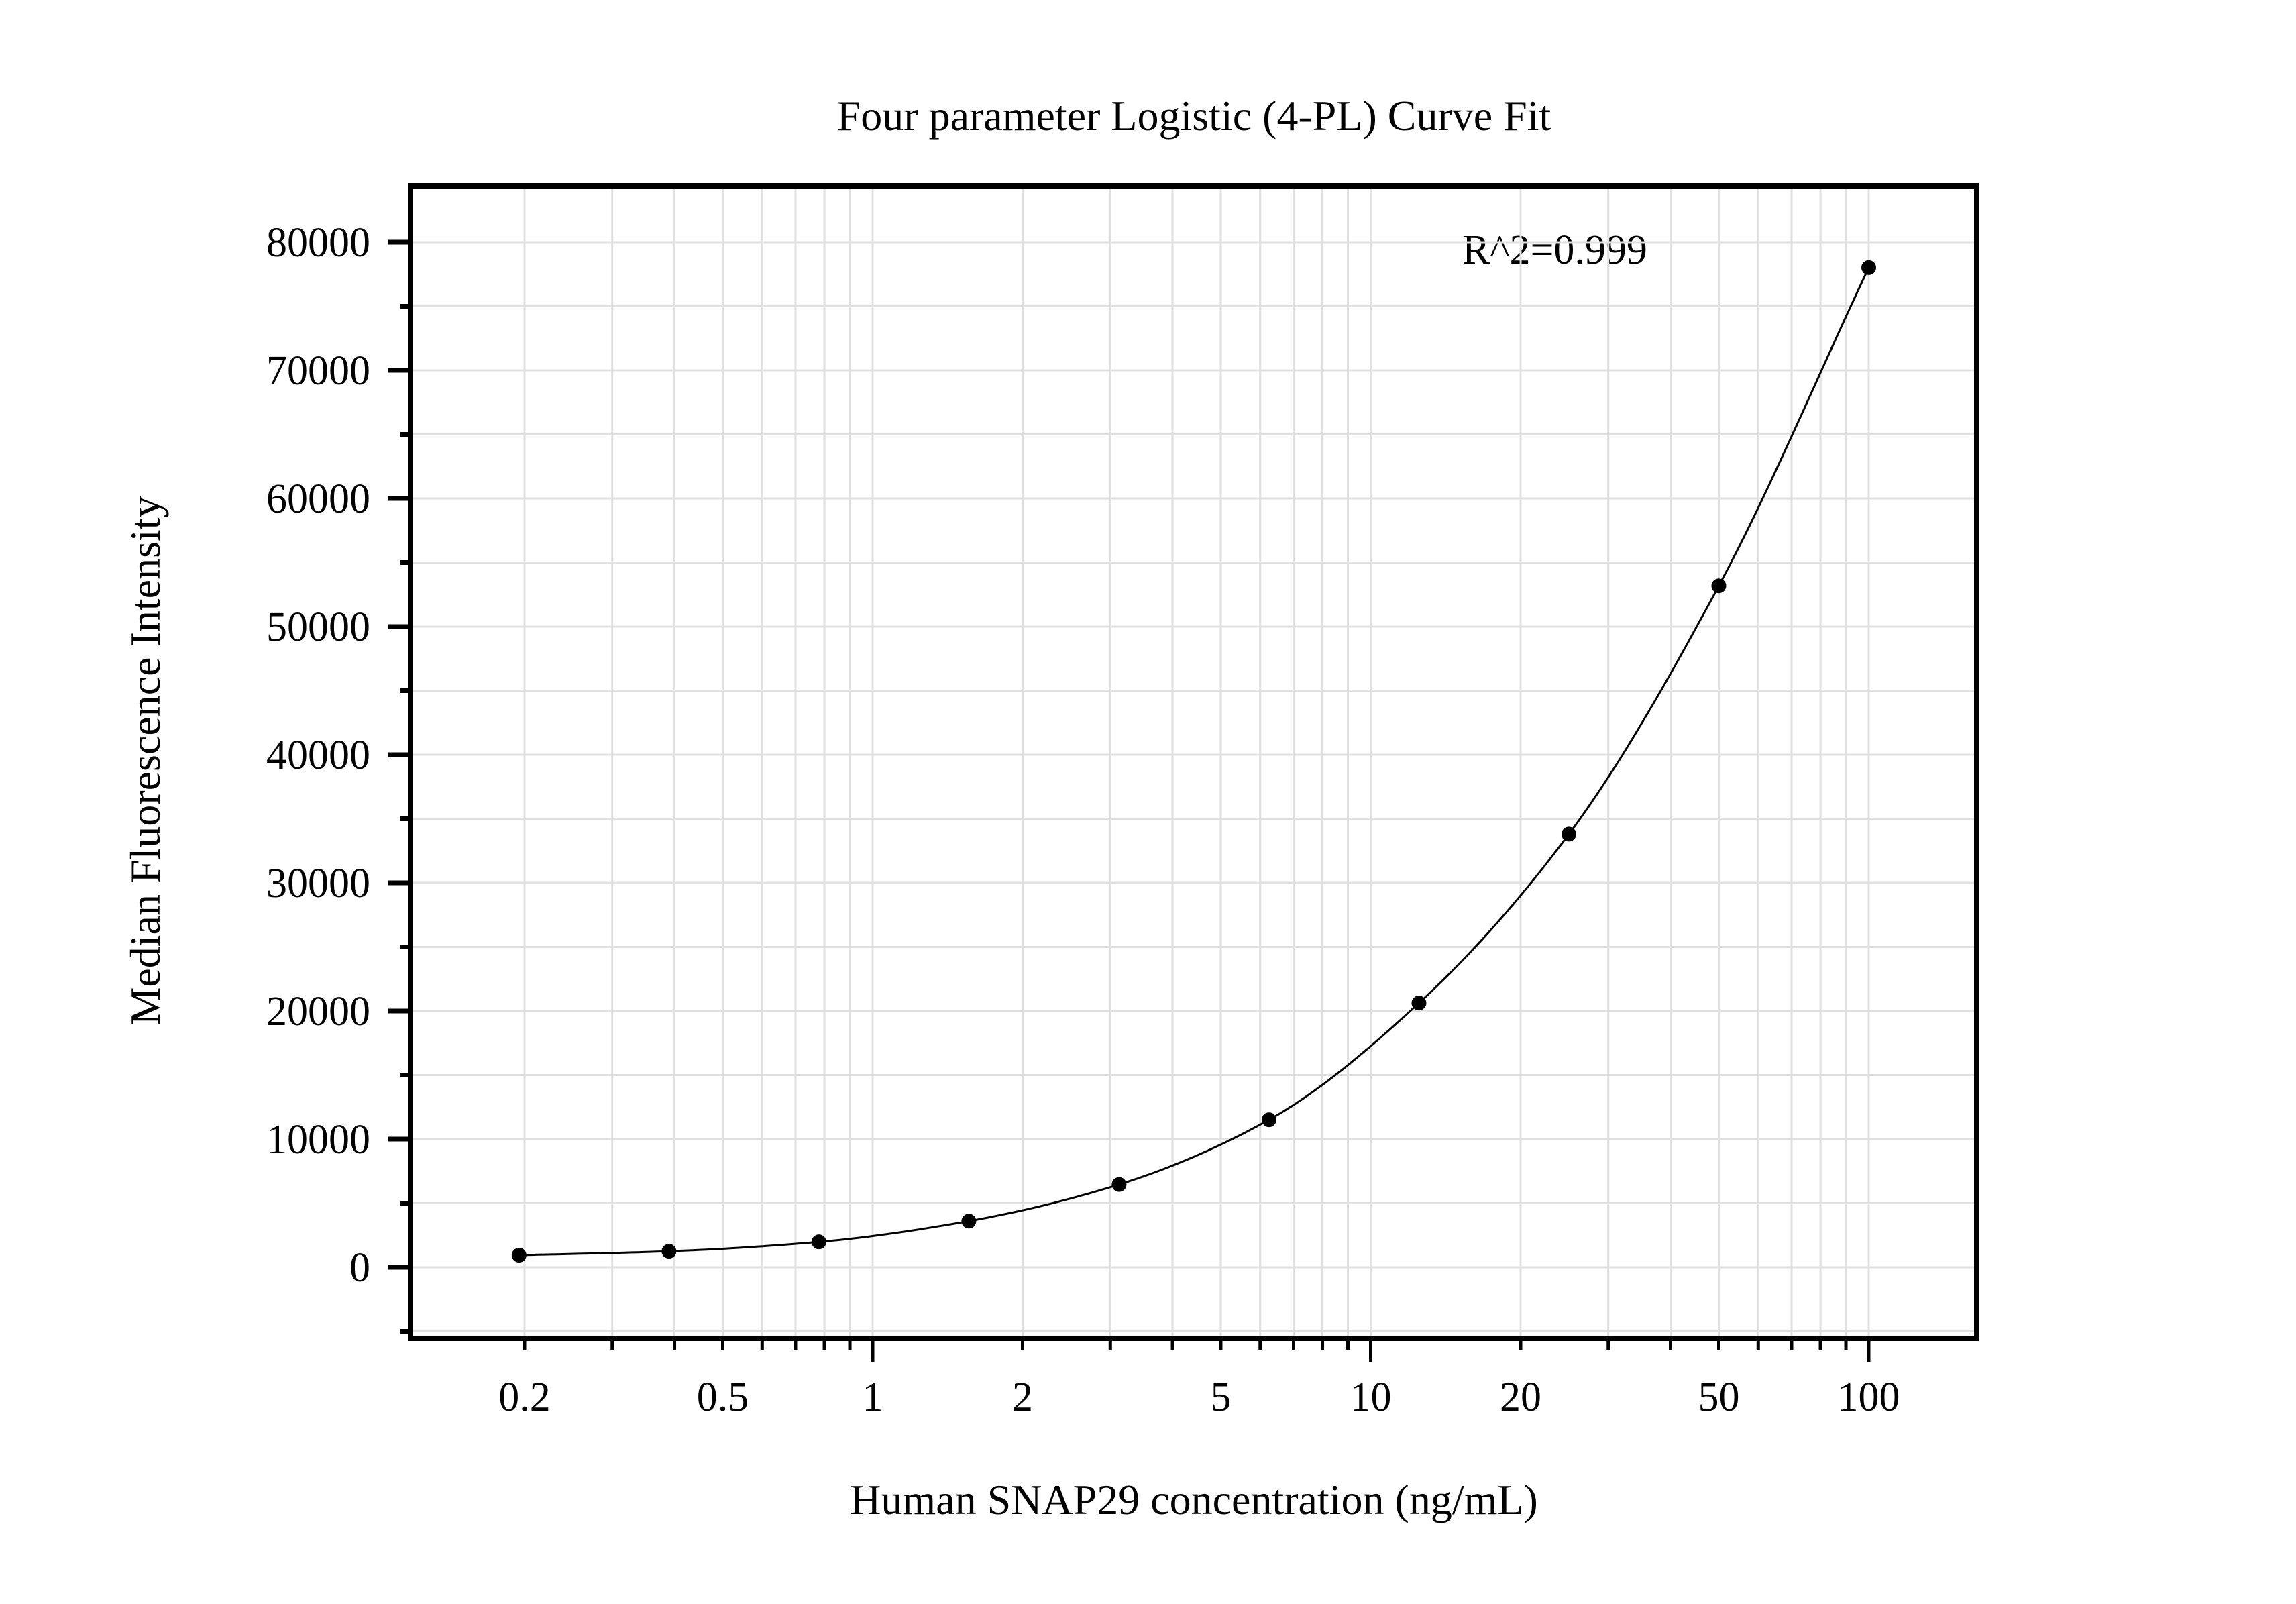 This screenshot has width=2296, height=1604. Describe the element at coordinates (318, 1012) in the screenshot. I see `y-tick-label: 20000` at that location.